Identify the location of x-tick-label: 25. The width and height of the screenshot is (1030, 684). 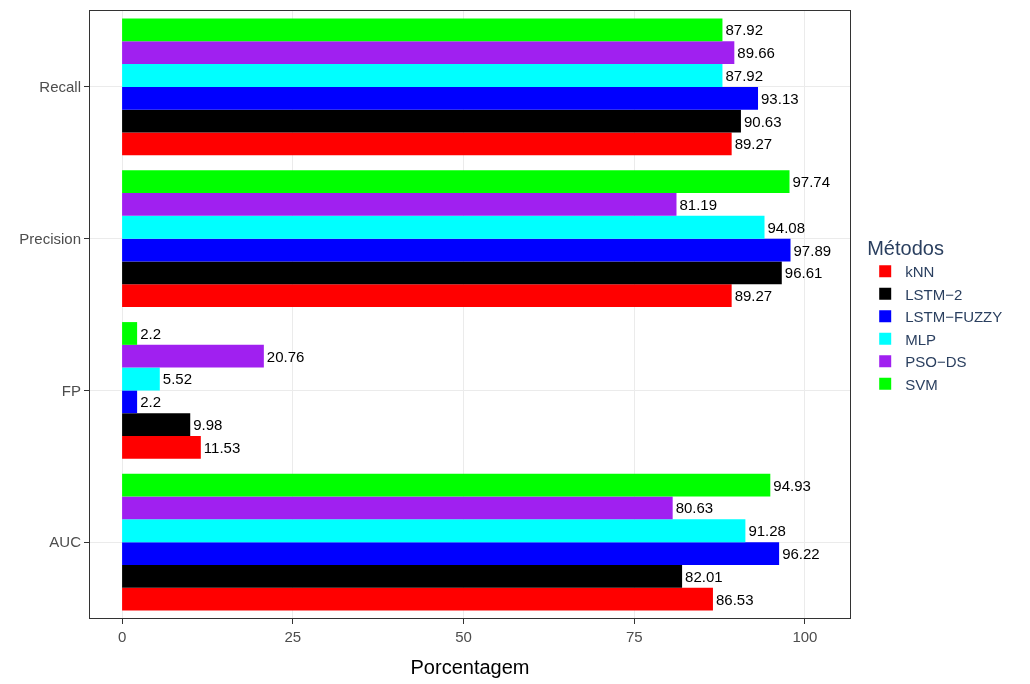
(293, 636).